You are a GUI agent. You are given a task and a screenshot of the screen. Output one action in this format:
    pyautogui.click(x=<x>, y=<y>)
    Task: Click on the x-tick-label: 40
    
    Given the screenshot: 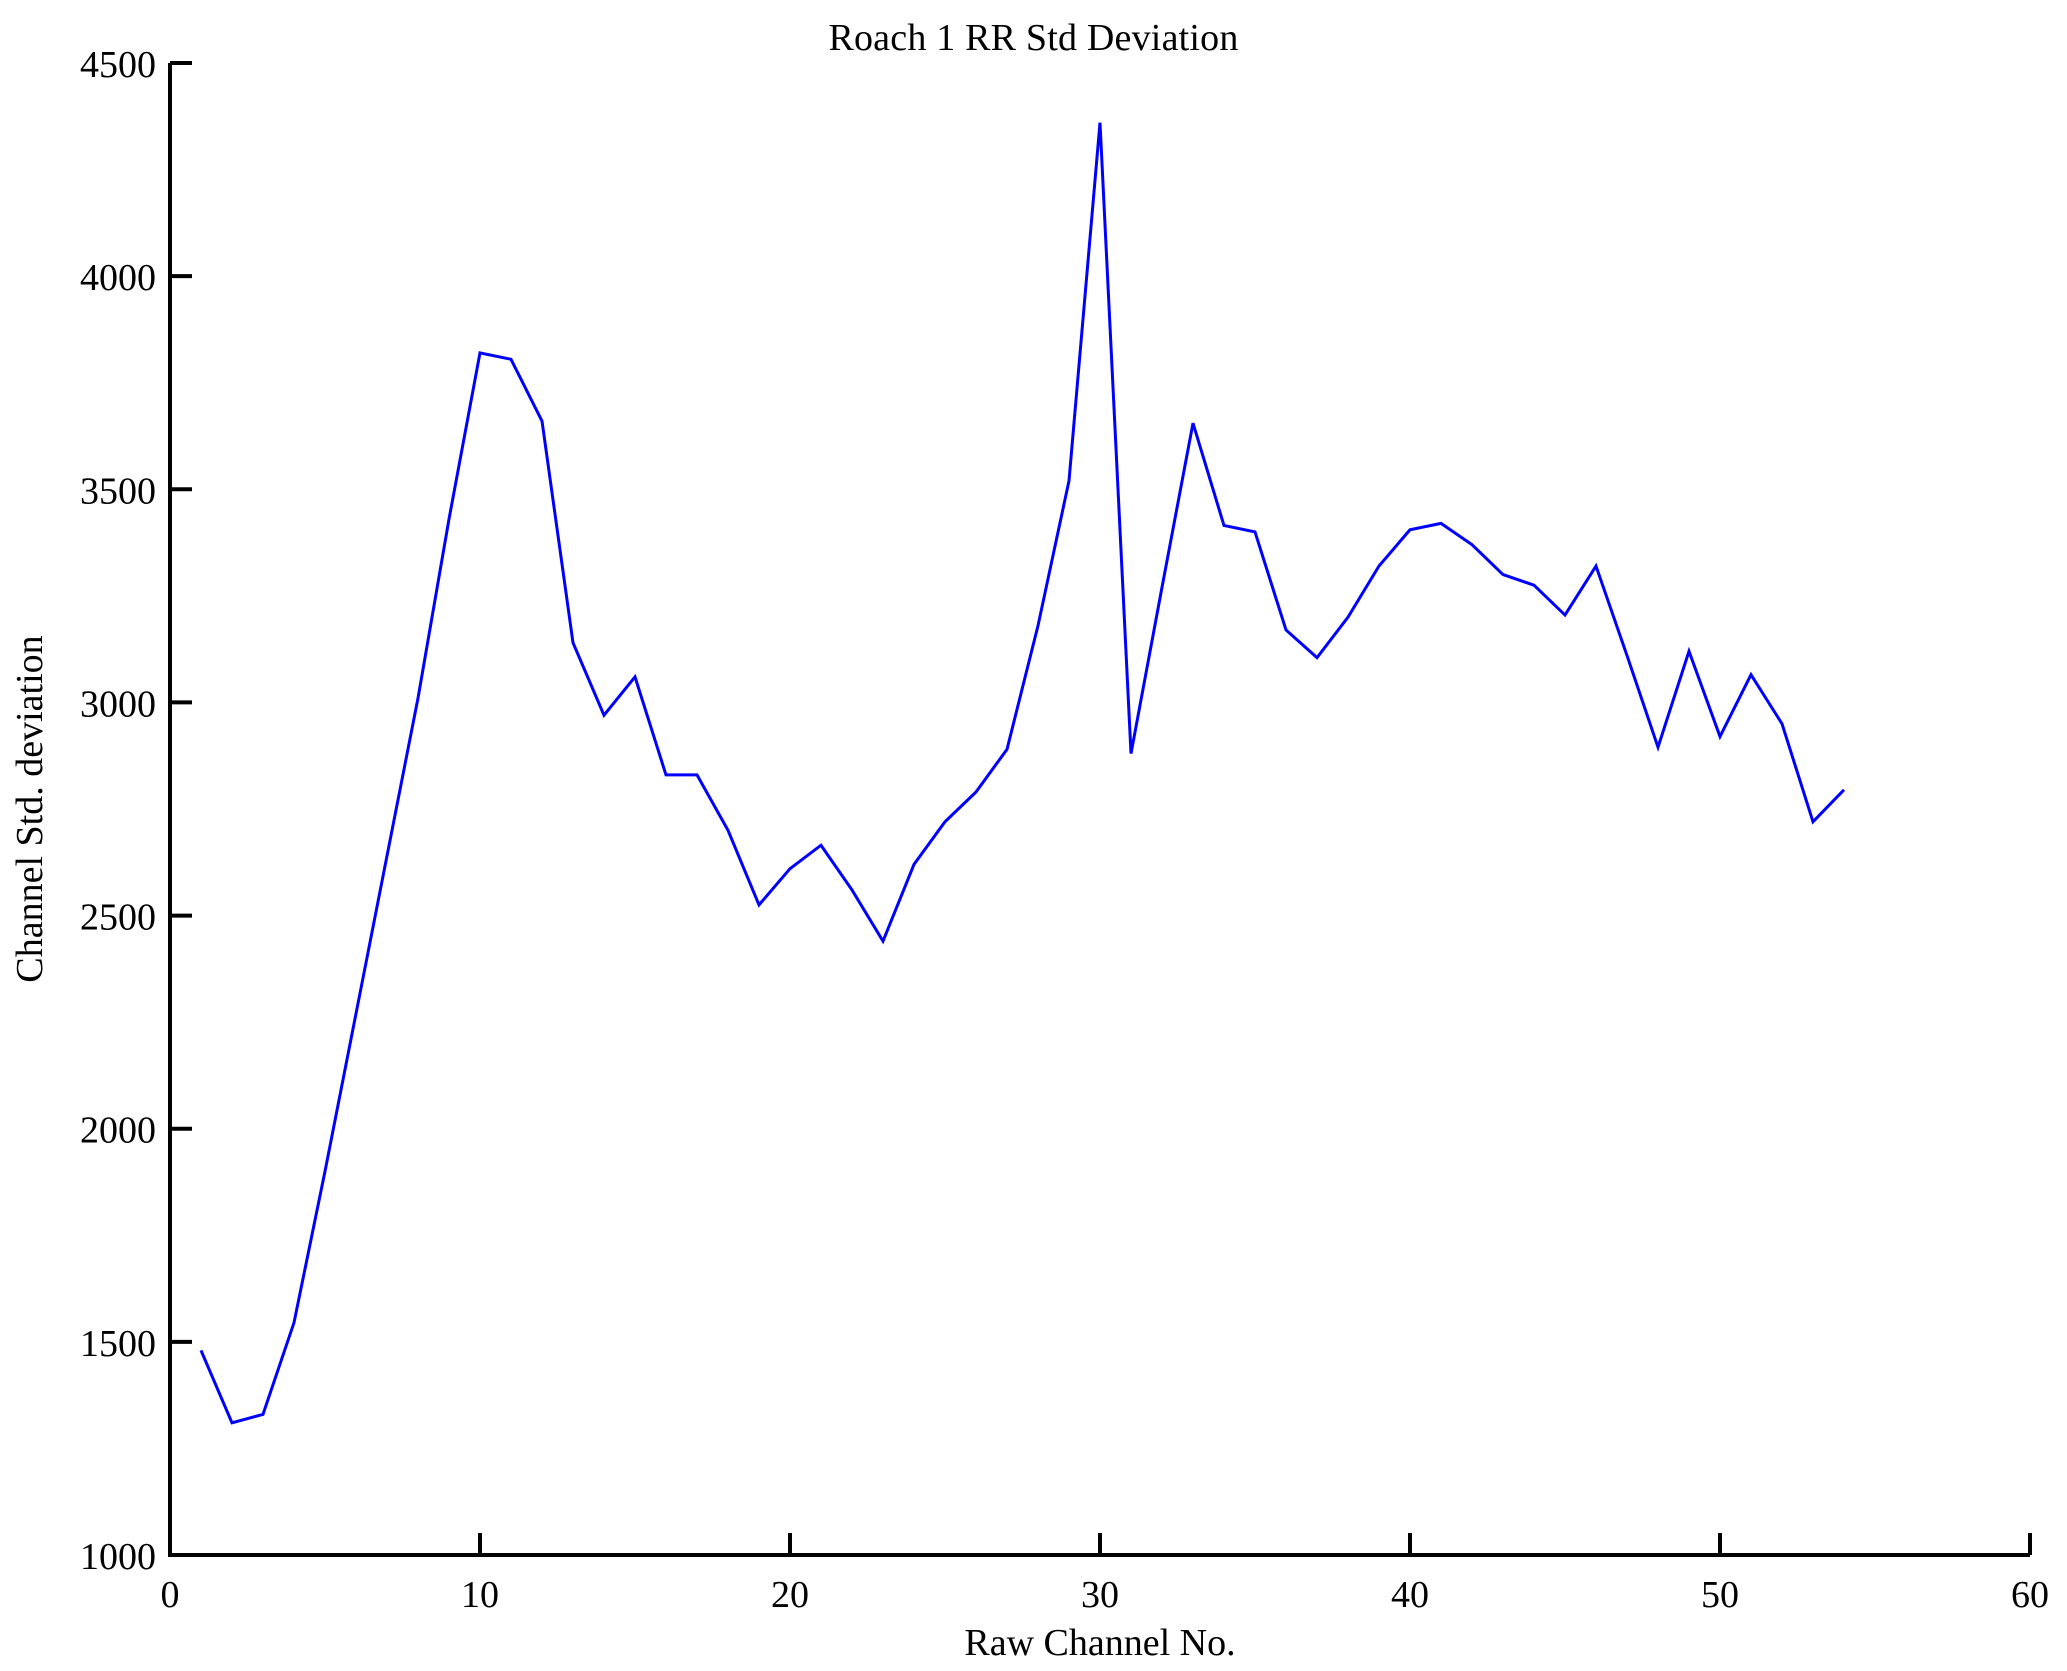 What is the action you would take?
    pyautogui.click(x=1410, y=1595)
    